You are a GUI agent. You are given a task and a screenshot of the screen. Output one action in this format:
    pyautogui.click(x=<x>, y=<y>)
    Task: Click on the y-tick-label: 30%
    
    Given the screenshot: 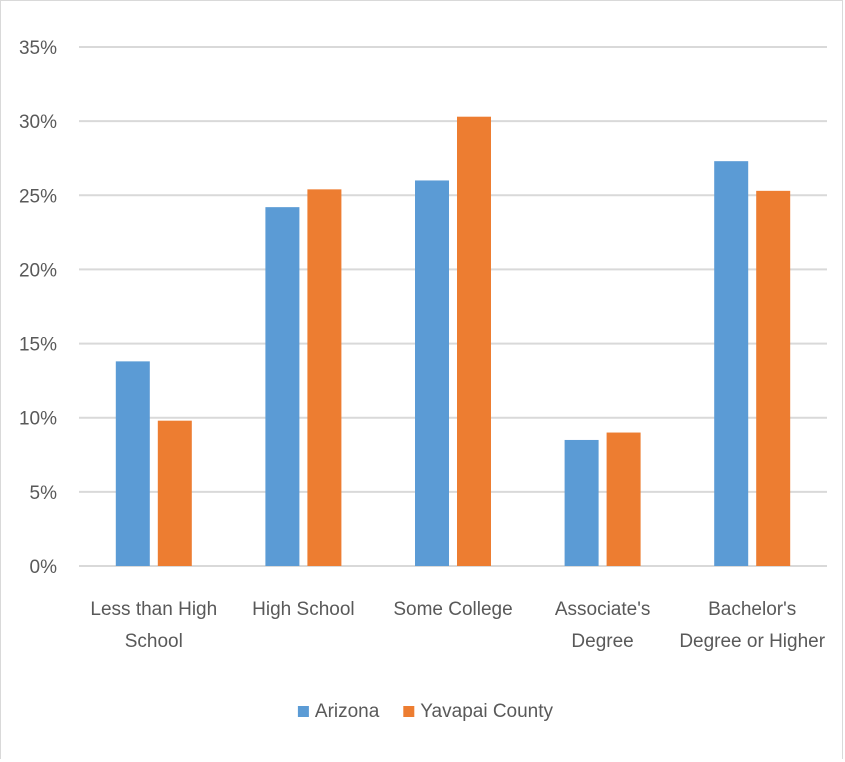 What is the action you would take?
    pyautogui.click(x=38, y=122)
    